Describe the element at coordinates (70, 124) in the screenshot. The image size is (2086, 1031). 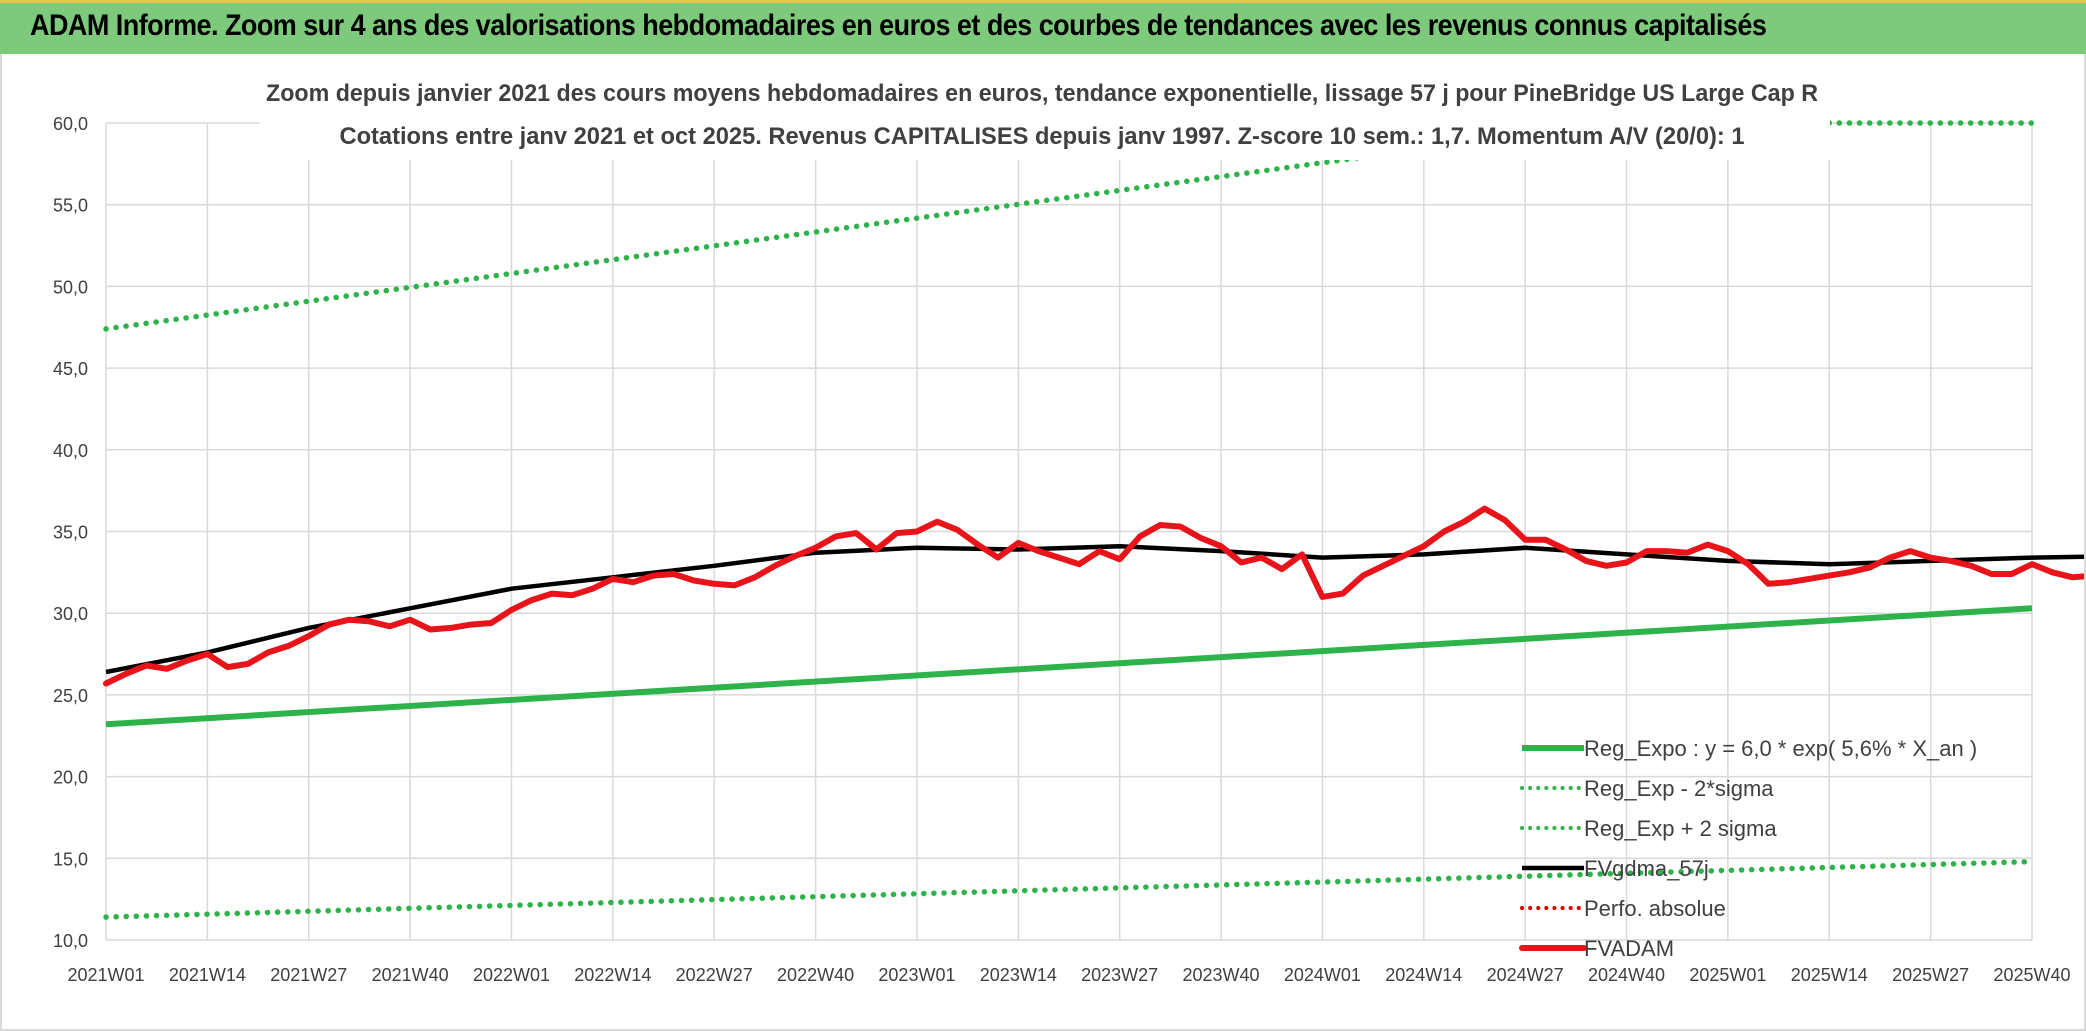
I see `y-tick-label: 60,0` at that location.